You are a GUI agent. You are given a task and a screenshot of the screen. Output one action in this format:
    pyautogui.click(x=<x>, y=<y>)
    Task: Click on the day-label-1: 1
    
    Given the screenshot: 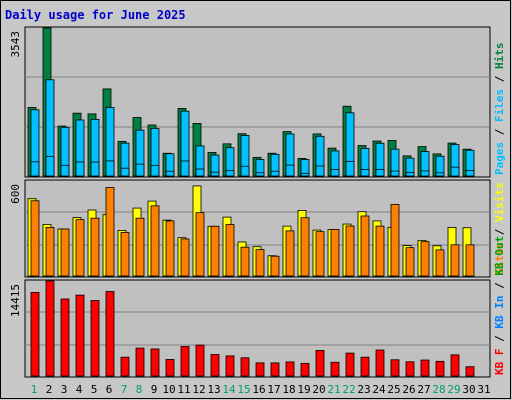 What is the action you would take?
    pyautogui.click(x=34, y=389)
    